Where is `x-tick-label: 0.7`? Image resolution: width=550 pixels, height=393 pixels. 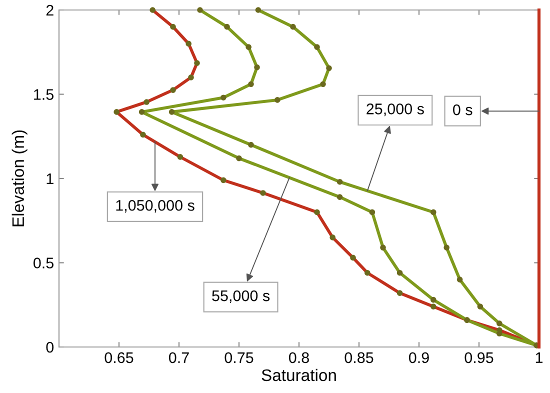 x-tick-label: 0.7 is located at coordinates (178, 358).